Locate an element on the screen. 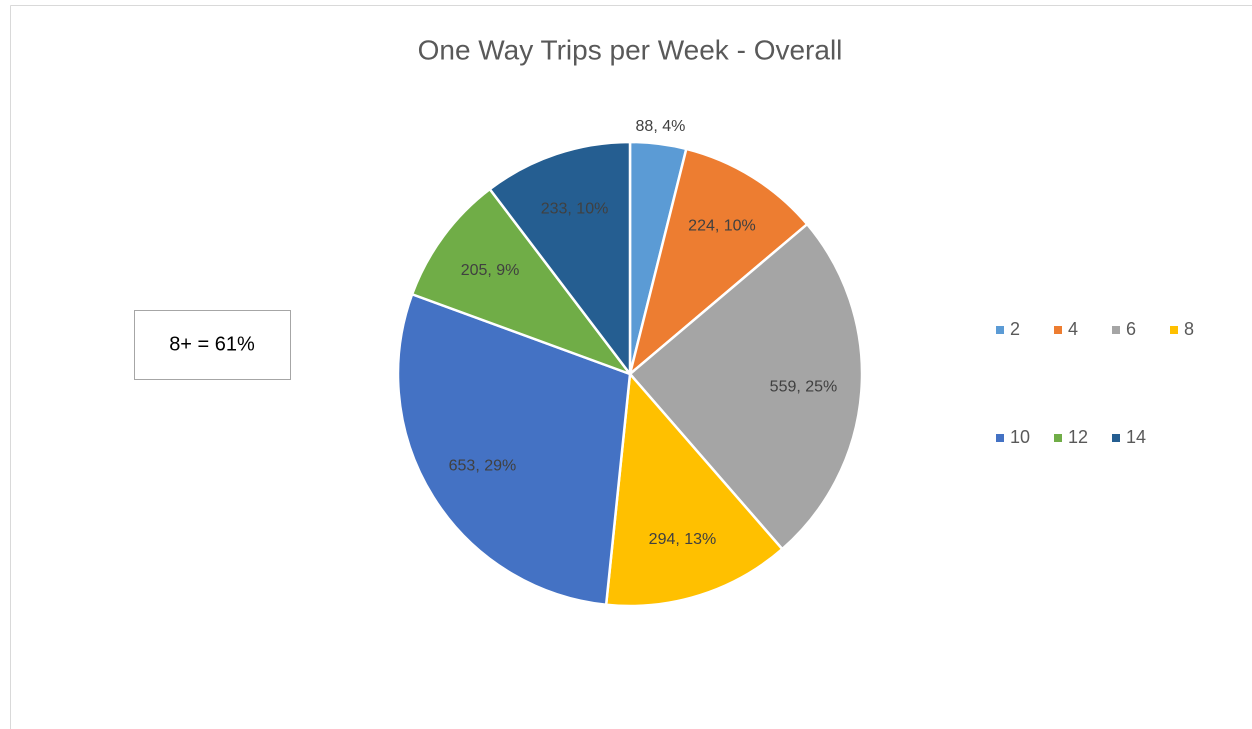 The height and width of the screenshot is (729, 1252). legend-label: 8 is located at coordinates (1189, 329).